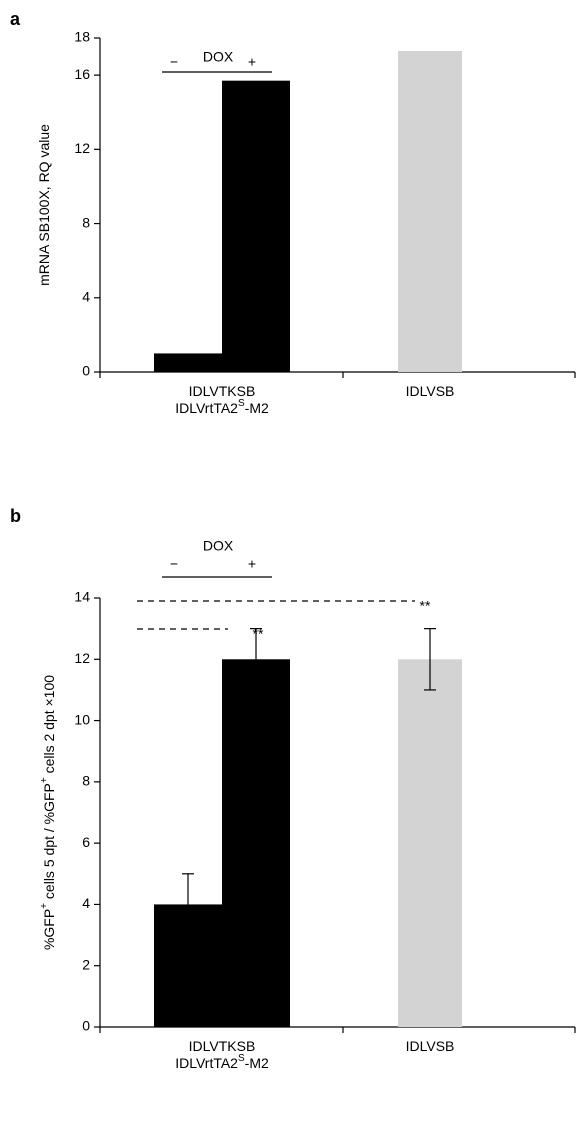 Image resolution: width=581 pixels, height=1138 pixels. What do you see at coordinates (15, 19) in the screenshot?
I see `panel-letter: a` at bounding box center [15, 19].